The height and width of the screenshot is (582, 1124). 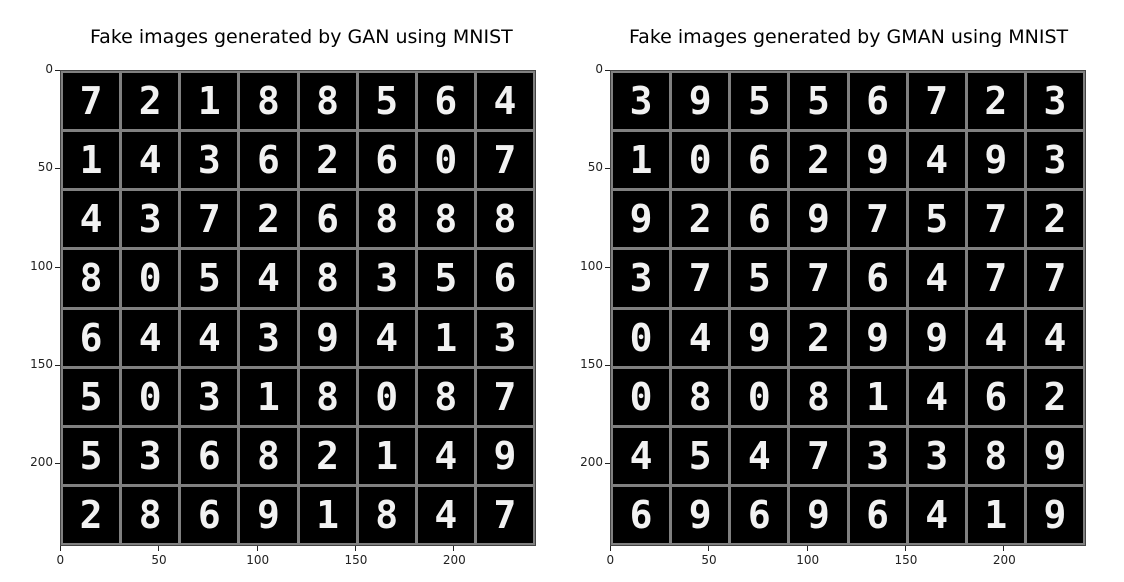 What do you see at coordinates (45, 167) in the screenshot?
I see `y-tick-label: 50` at bounding box center [45, 167].